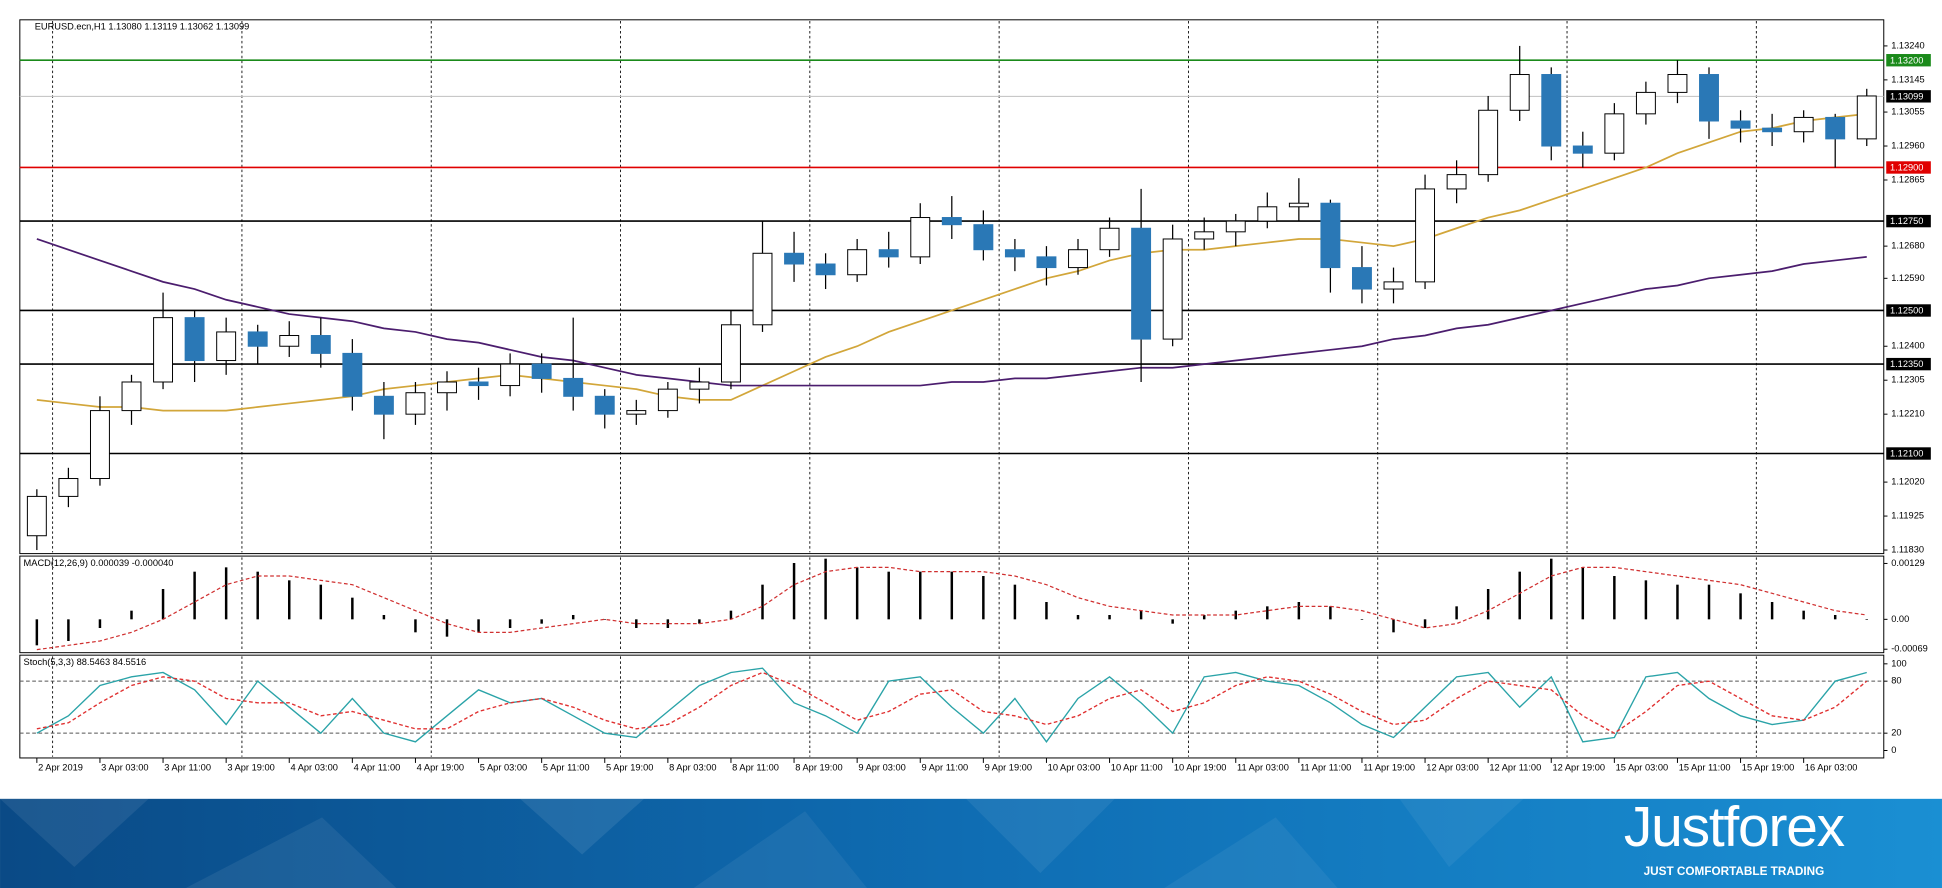 The width and height of the screenshot is (1942, 888). Describe the element at coordinates (377, 767) in the screenshot. I see `x-tick-label: 4 Apr 11:00` at that location.